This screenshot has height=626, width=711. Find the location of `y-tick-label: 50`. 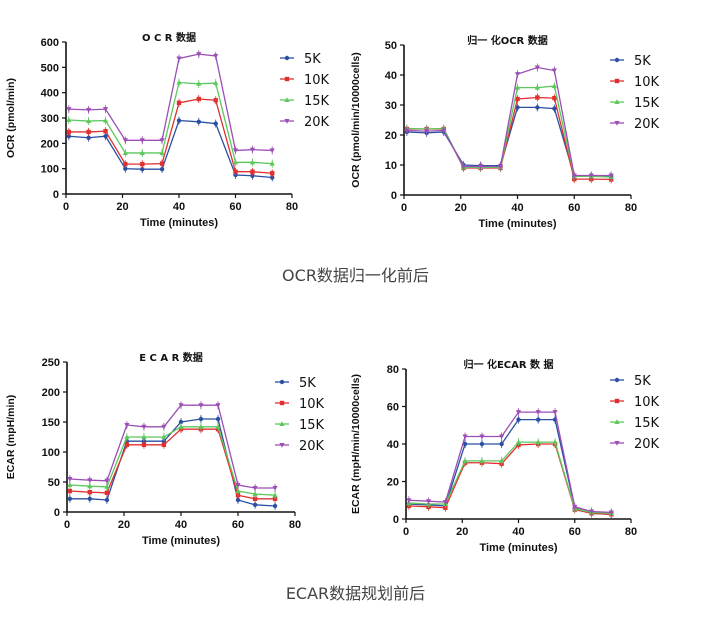

y-tick-label: 50 is located at coordinates (54, 483).